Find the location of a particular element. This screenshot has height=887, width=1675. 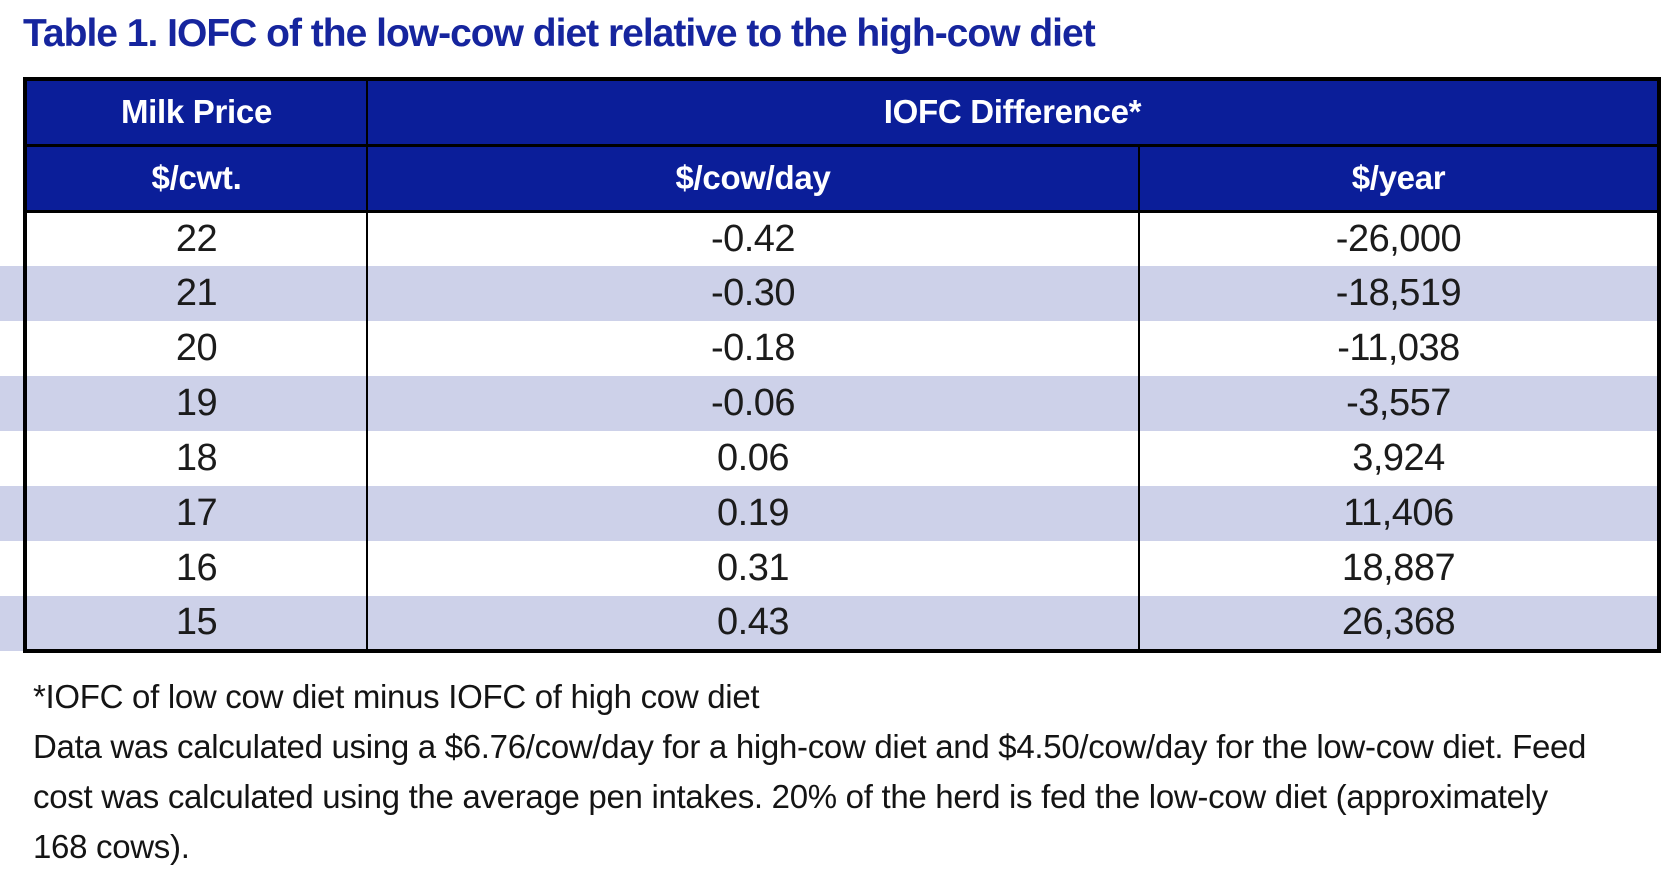

per-cow-day-cell: -0.06 is located at coordinates (752, 403).